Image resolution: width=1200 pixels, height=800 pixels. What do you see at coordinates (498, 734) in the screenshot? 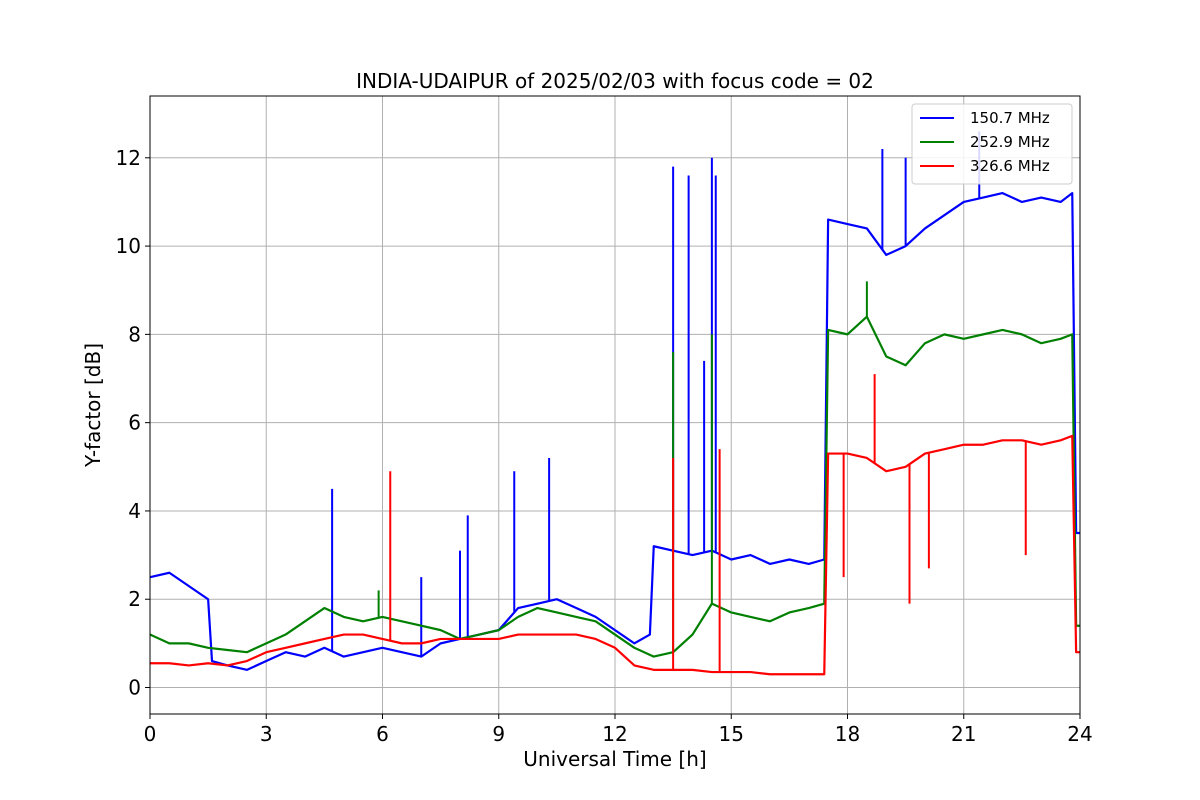
I see `x-tick-label: 9` at bounding box center [498, 734].